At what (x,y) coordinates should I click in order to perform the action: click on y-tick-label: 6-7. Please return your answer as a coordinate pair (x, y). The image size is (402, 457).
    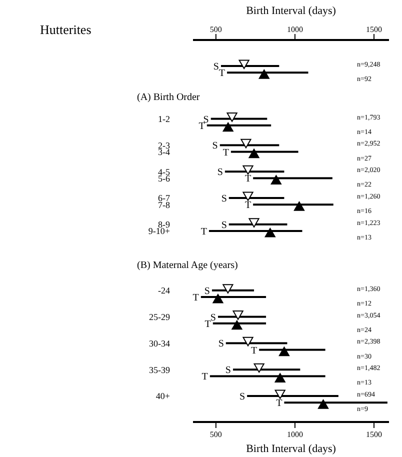
    Looking at the image, I should click on (164, 198).